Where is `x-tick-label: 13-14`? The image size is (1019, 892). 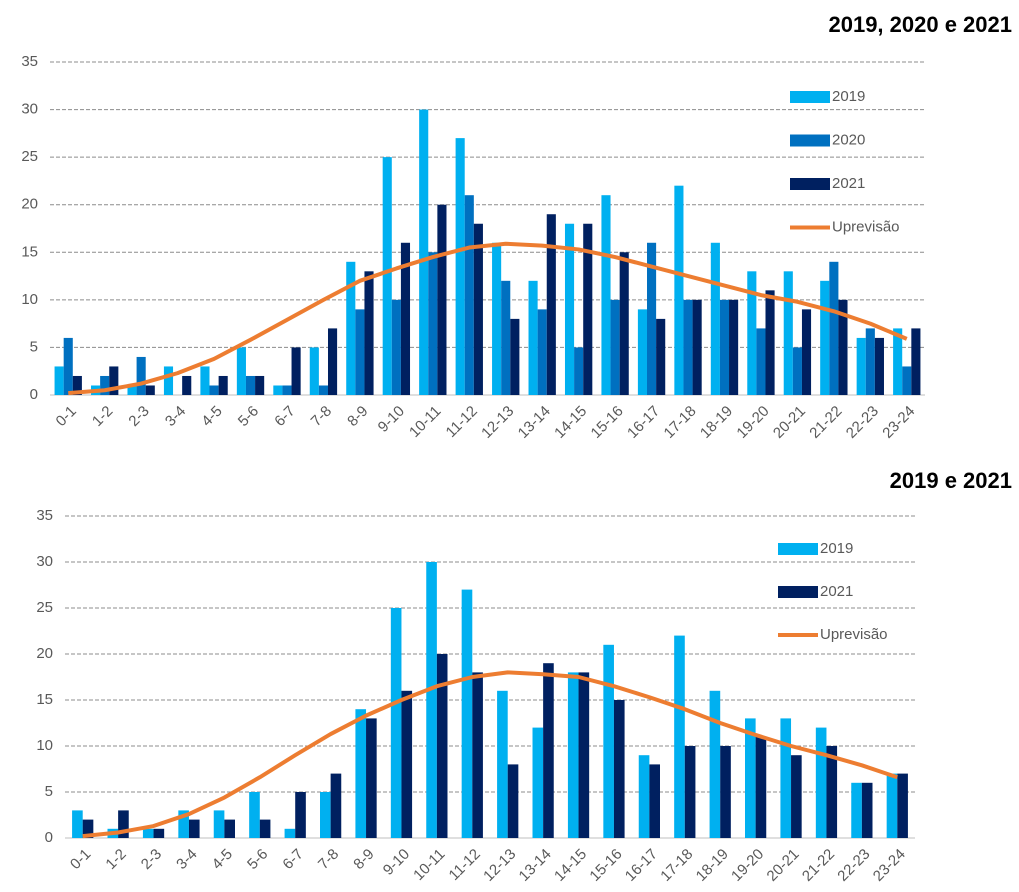
x-tick-label: 13-14 is located at coordinates (535, 865).